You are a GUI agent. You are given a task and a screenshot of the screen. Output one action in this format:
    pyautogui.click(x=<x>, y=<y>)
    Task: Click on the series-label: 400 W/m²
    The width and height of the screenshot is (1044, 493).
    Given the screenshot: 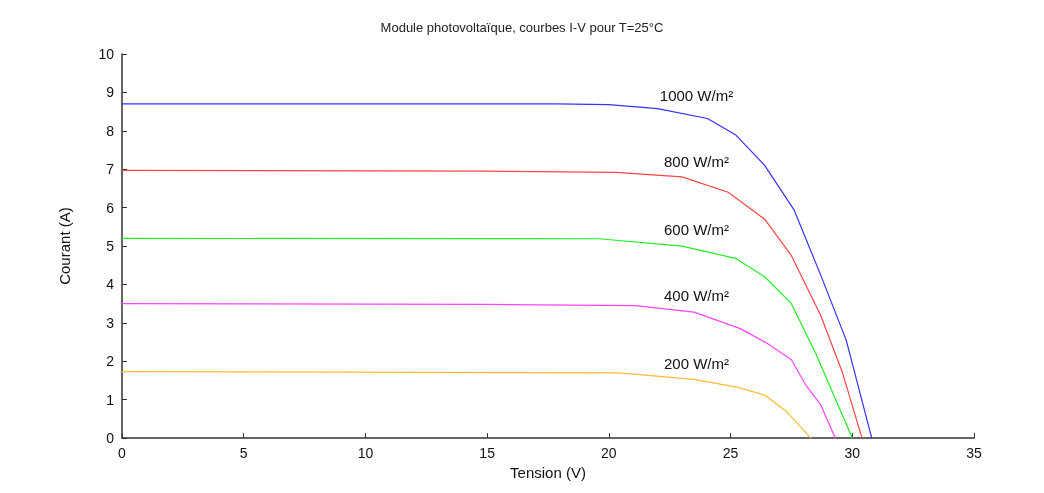 What is the action you would take?
    pyautogui.click(x=696, y=295)
    